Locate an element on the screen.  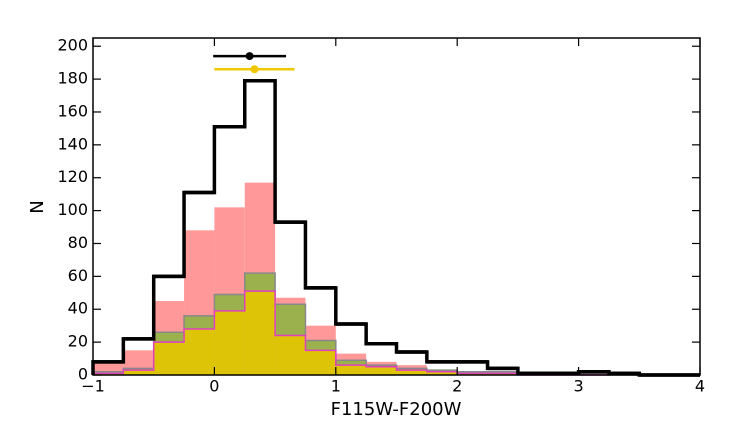
x-tick-label: 0 is located at coordinates (214, 386).